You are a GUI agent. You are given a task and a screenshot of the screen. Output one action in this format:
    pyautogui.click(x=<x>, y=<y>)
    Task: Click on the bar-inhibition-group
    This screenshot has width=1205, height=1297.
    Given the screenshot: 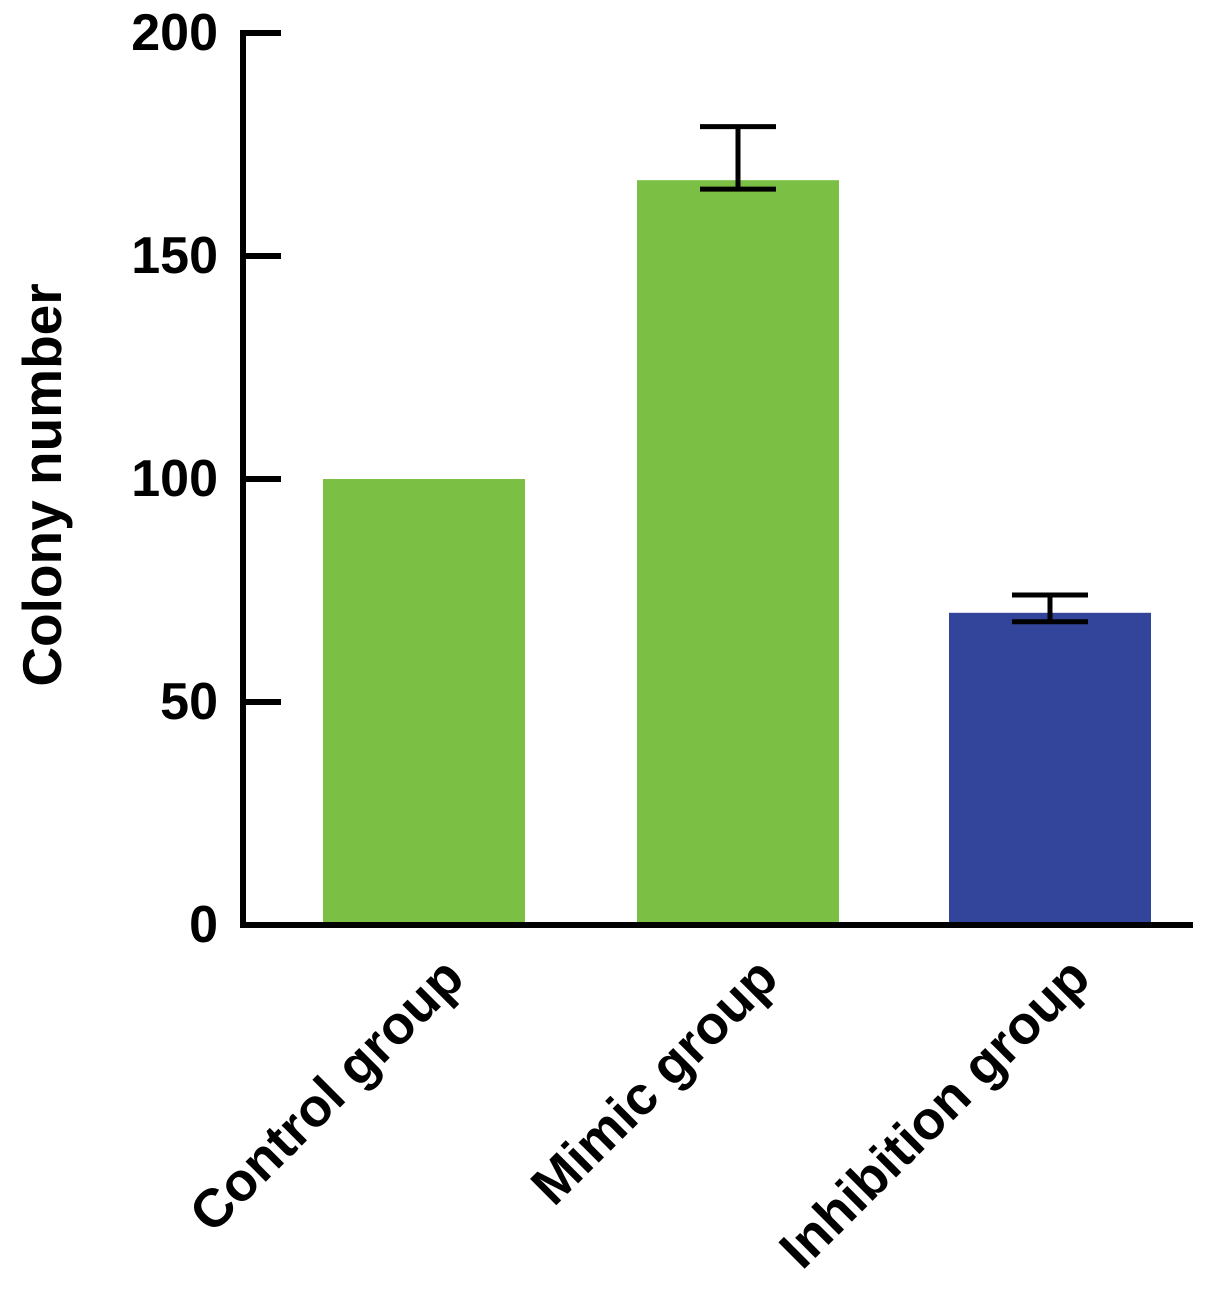 What is the action you would take?
    pyautogui.click(x=1050, y=768)
    